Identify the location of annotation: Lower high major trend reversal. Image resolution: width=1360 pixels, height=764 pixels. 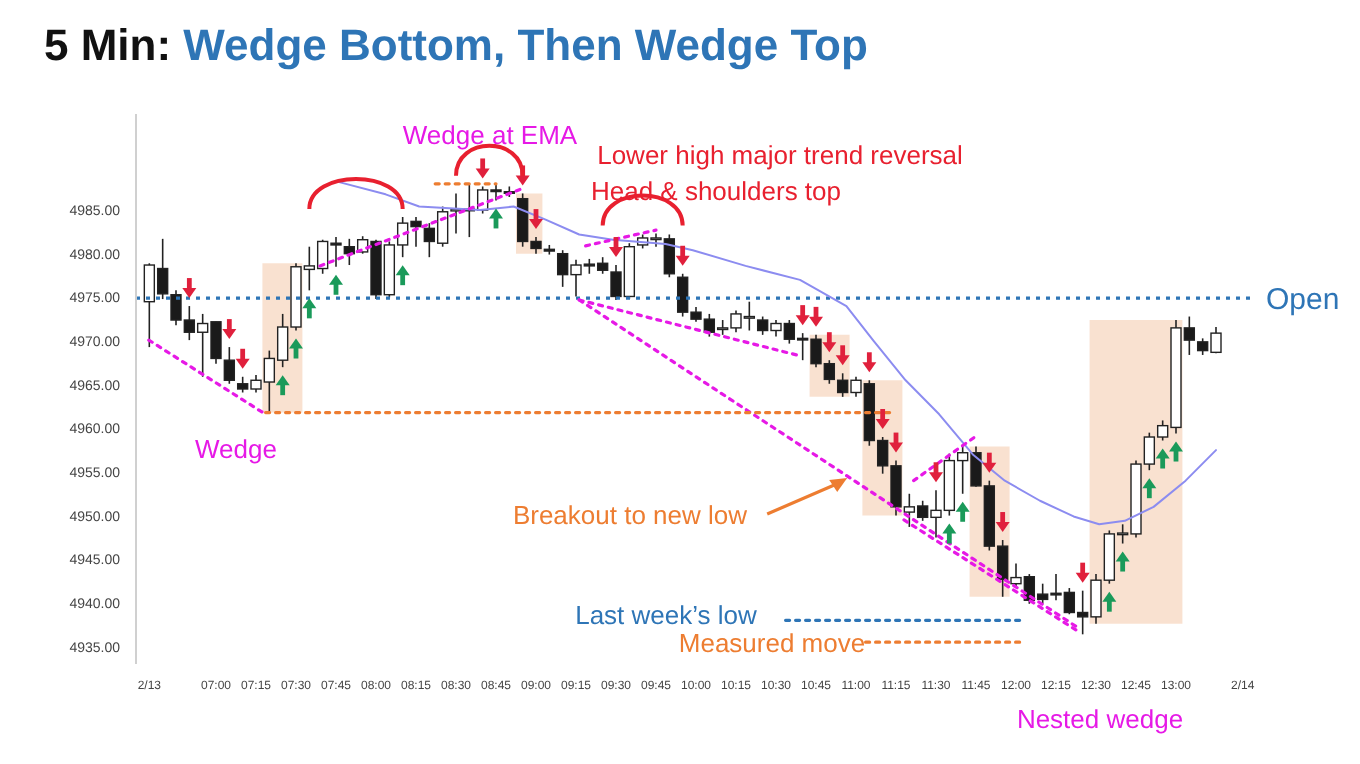
(780, 155).